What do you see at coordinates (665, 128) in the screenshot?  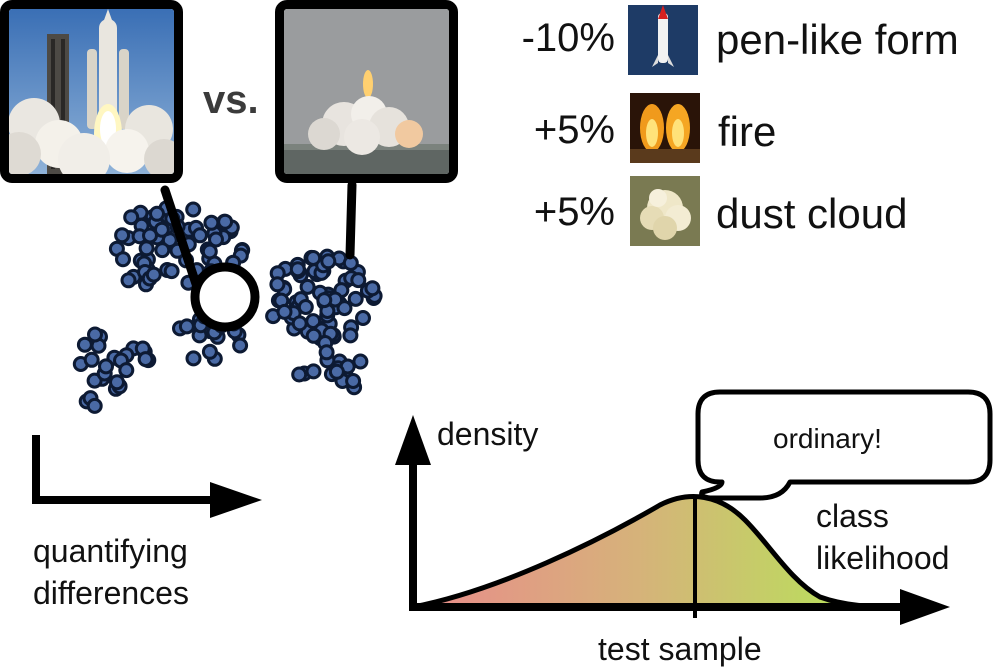 I see `fire-icon` at bounding box center [665, 128].